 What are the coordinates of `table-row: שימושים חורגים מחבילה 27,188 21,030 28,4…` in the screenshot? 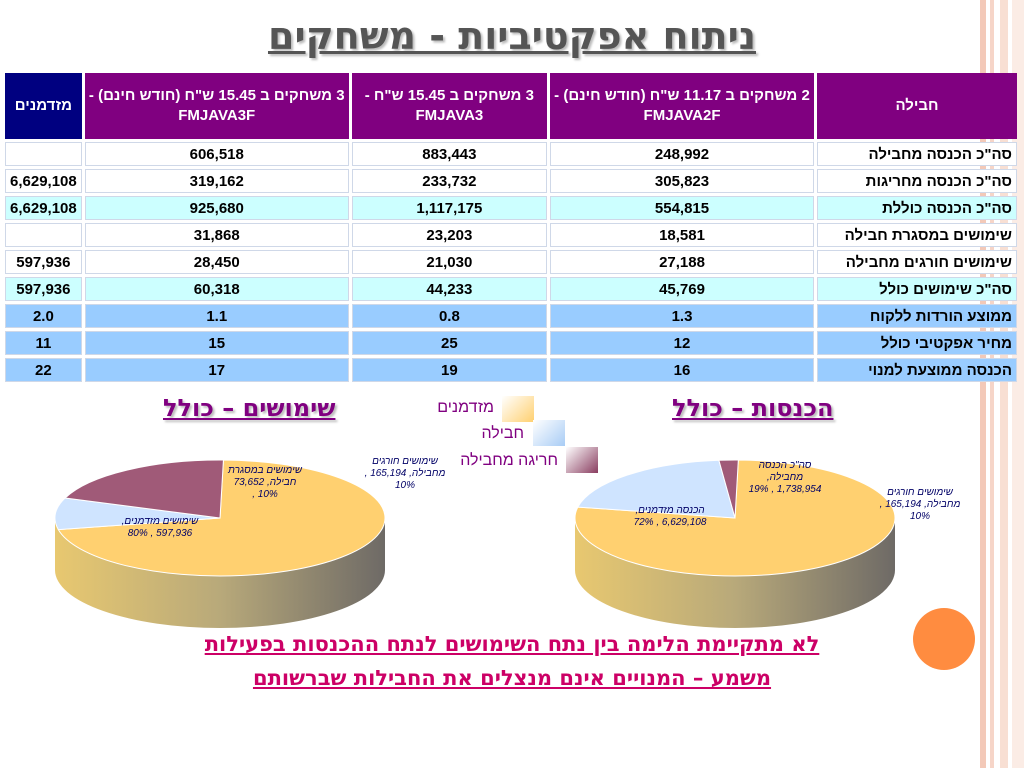 It's located at (511, 262).